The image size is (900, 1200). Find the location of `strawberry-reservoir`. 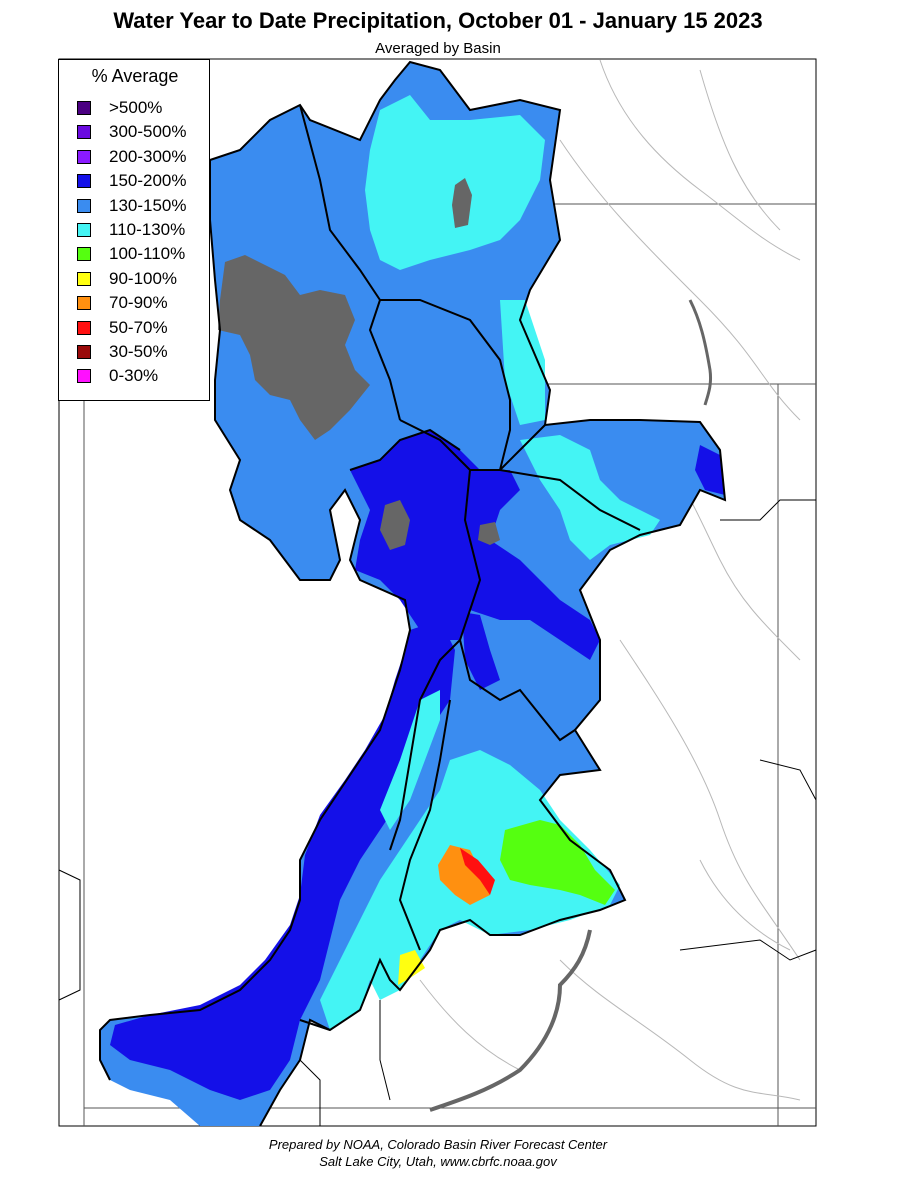

strawberry-reservoir is located at coordinates (489, 533).